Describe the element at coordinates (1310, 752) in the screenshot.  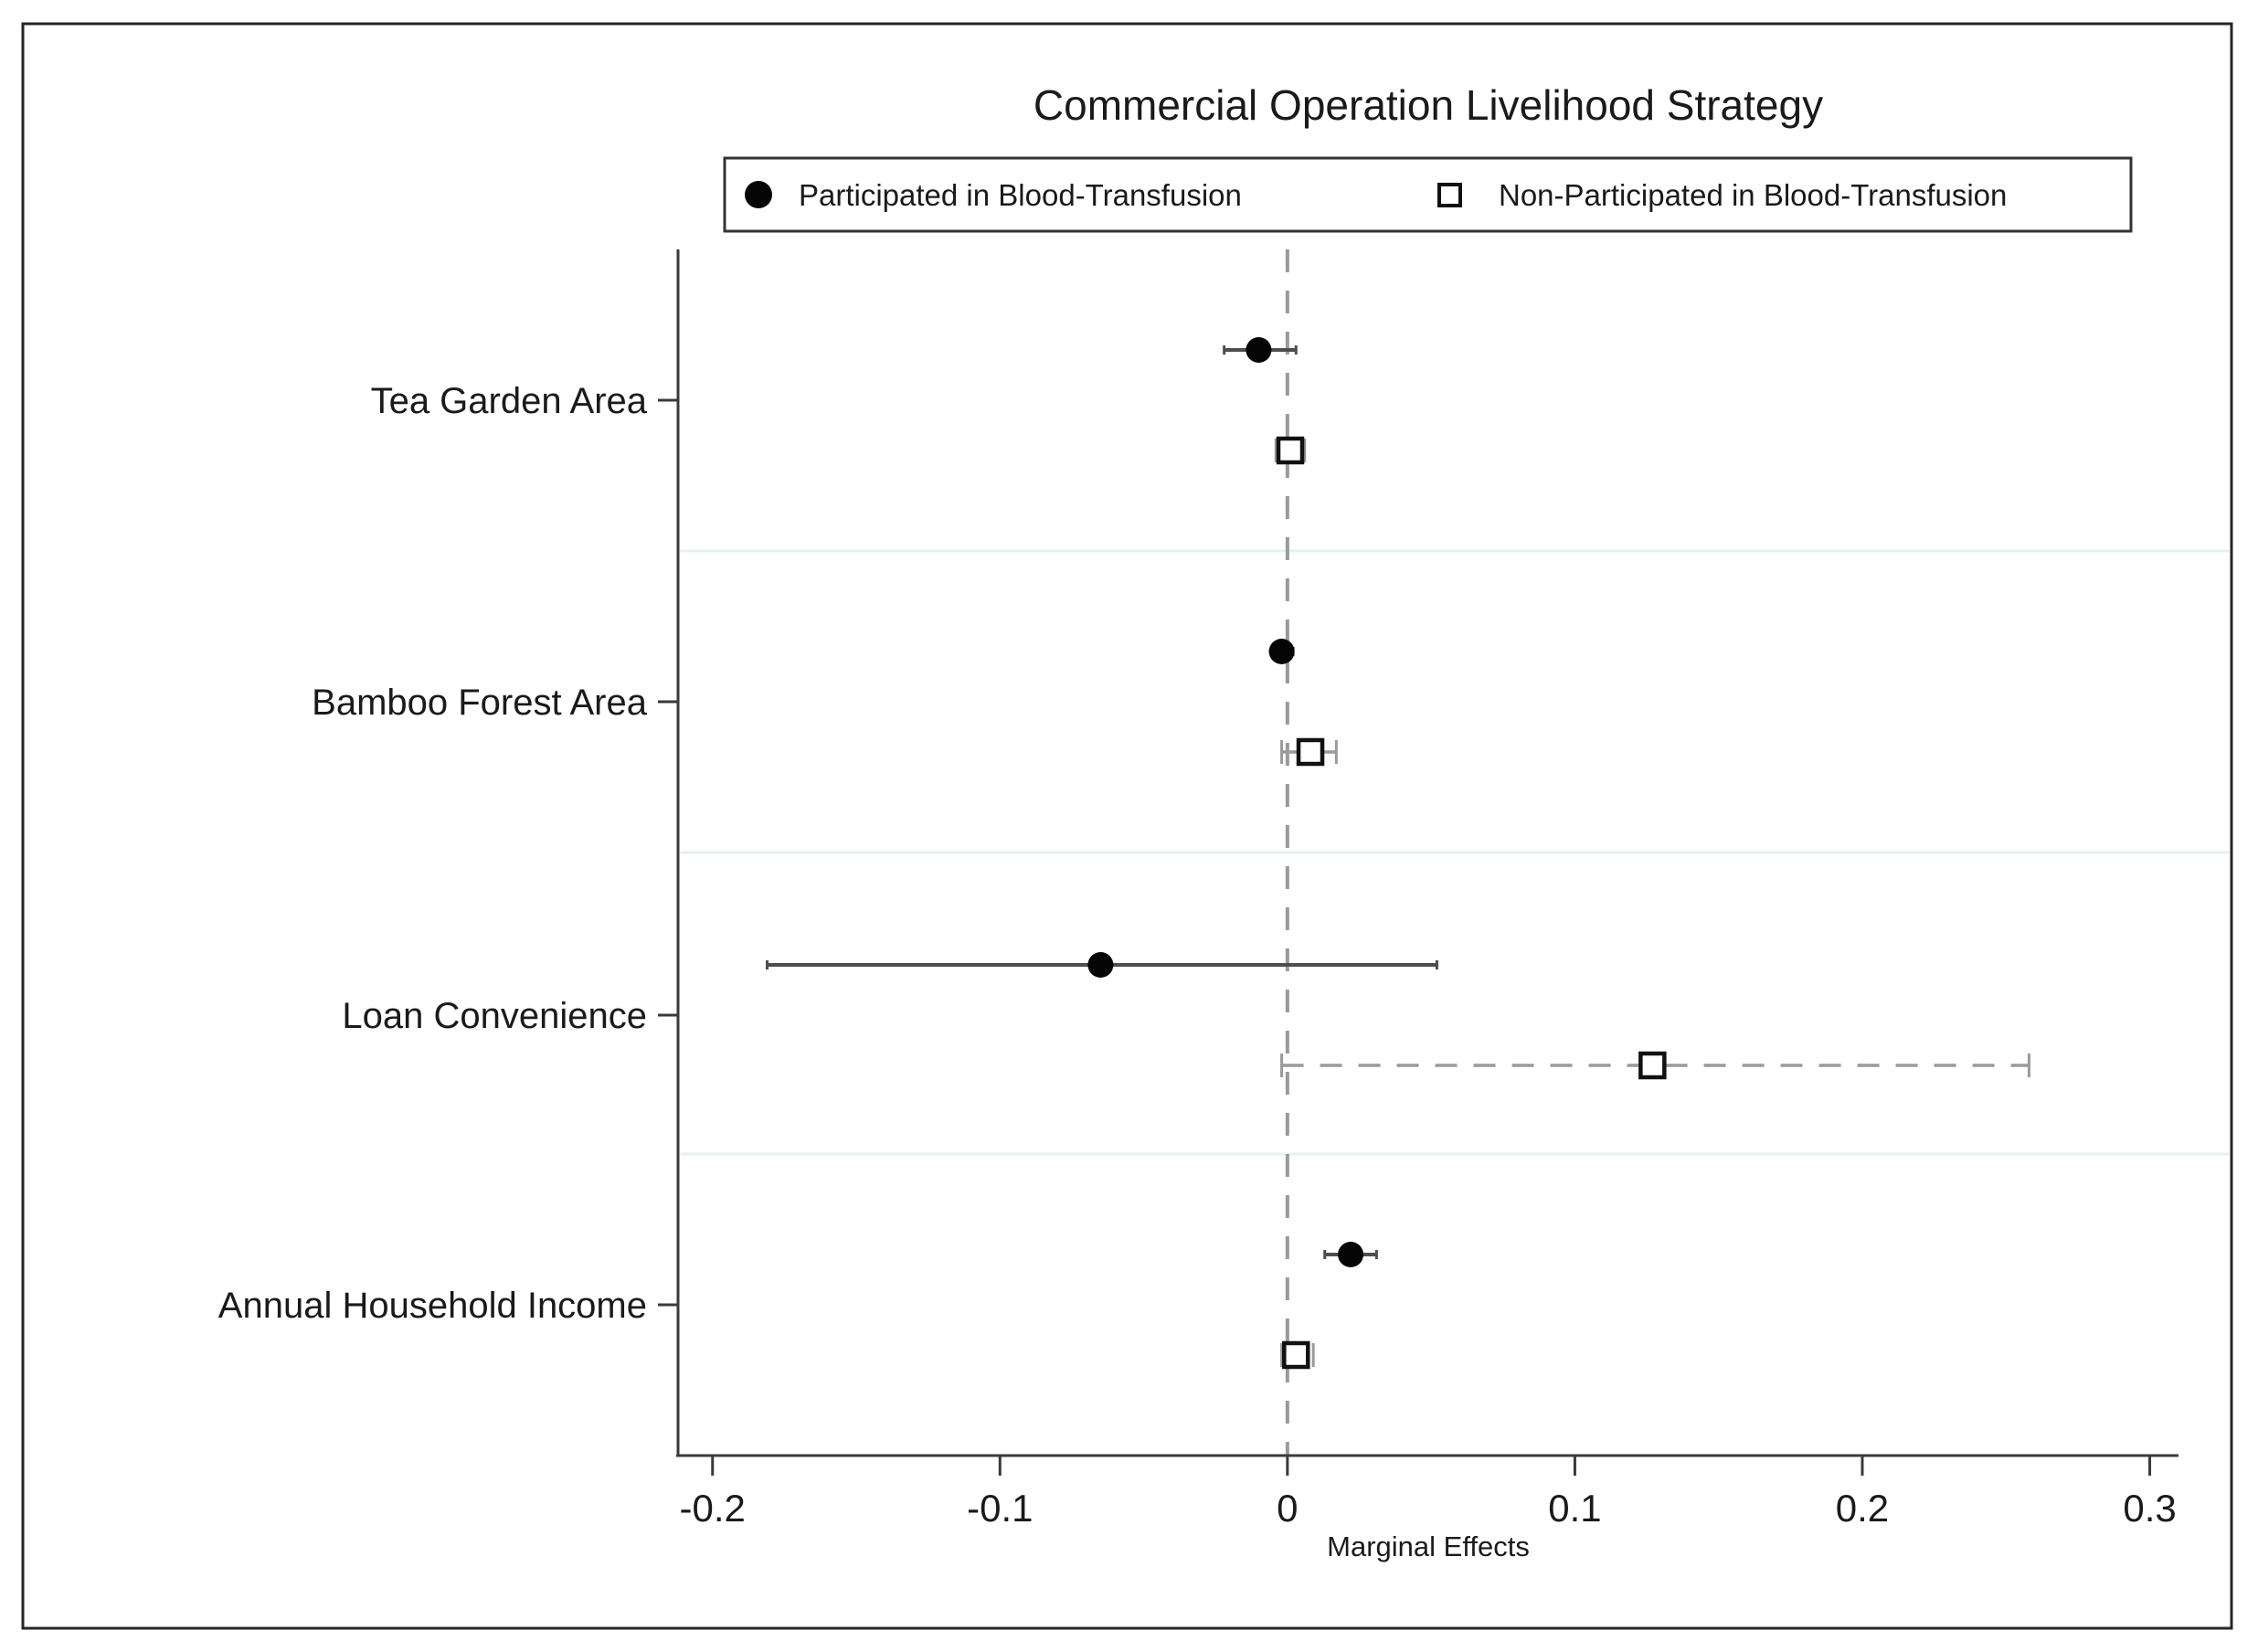
I see `marker-open-square-bamboo-forest-area` at that location.